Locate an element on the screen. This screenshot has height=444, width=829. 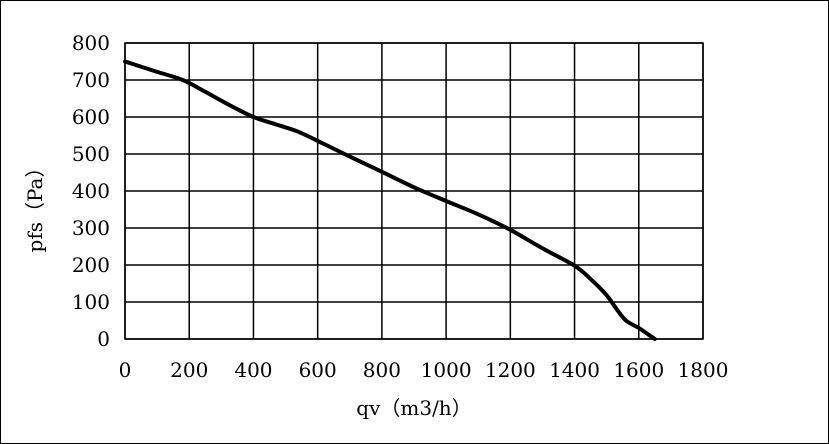
y-tick-label: 100 is located at coordinates (91, 302).